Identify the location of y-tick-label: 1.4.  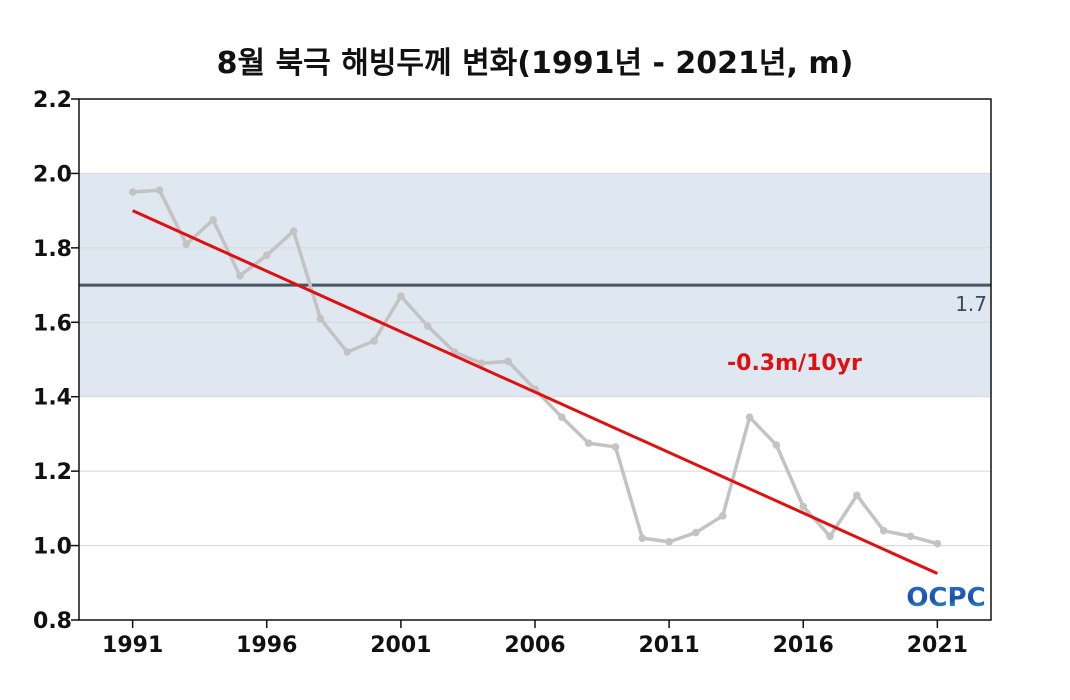
(52, 398).